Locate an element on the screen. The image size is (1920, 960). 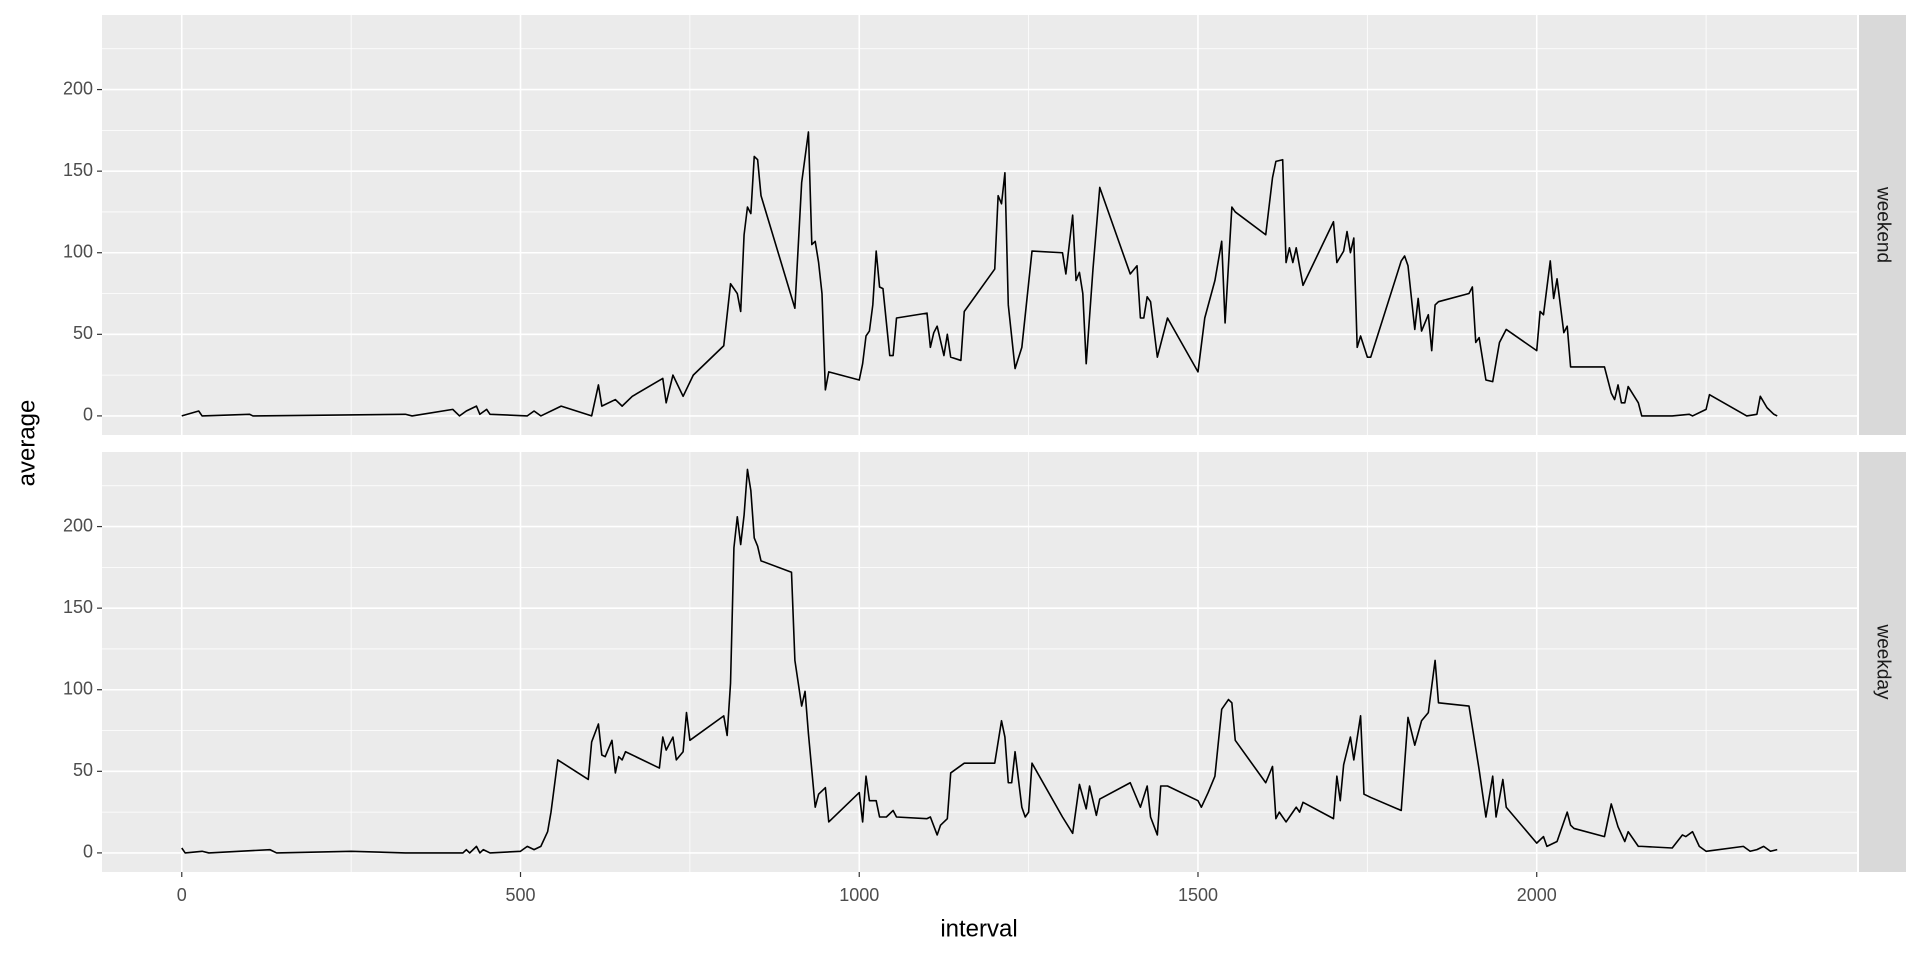
x-tick-label: 0 is located at coordinates (182, 895).